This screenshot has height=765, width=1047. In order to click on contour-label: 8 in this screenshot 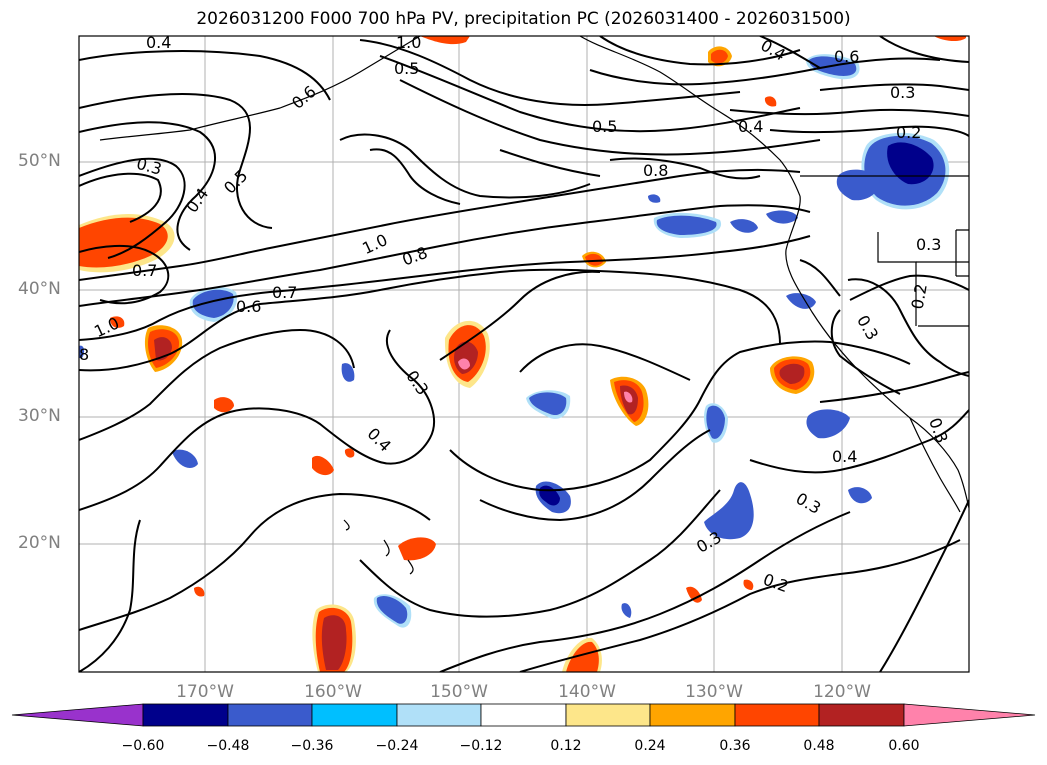, I will do `click(84, 354)`.